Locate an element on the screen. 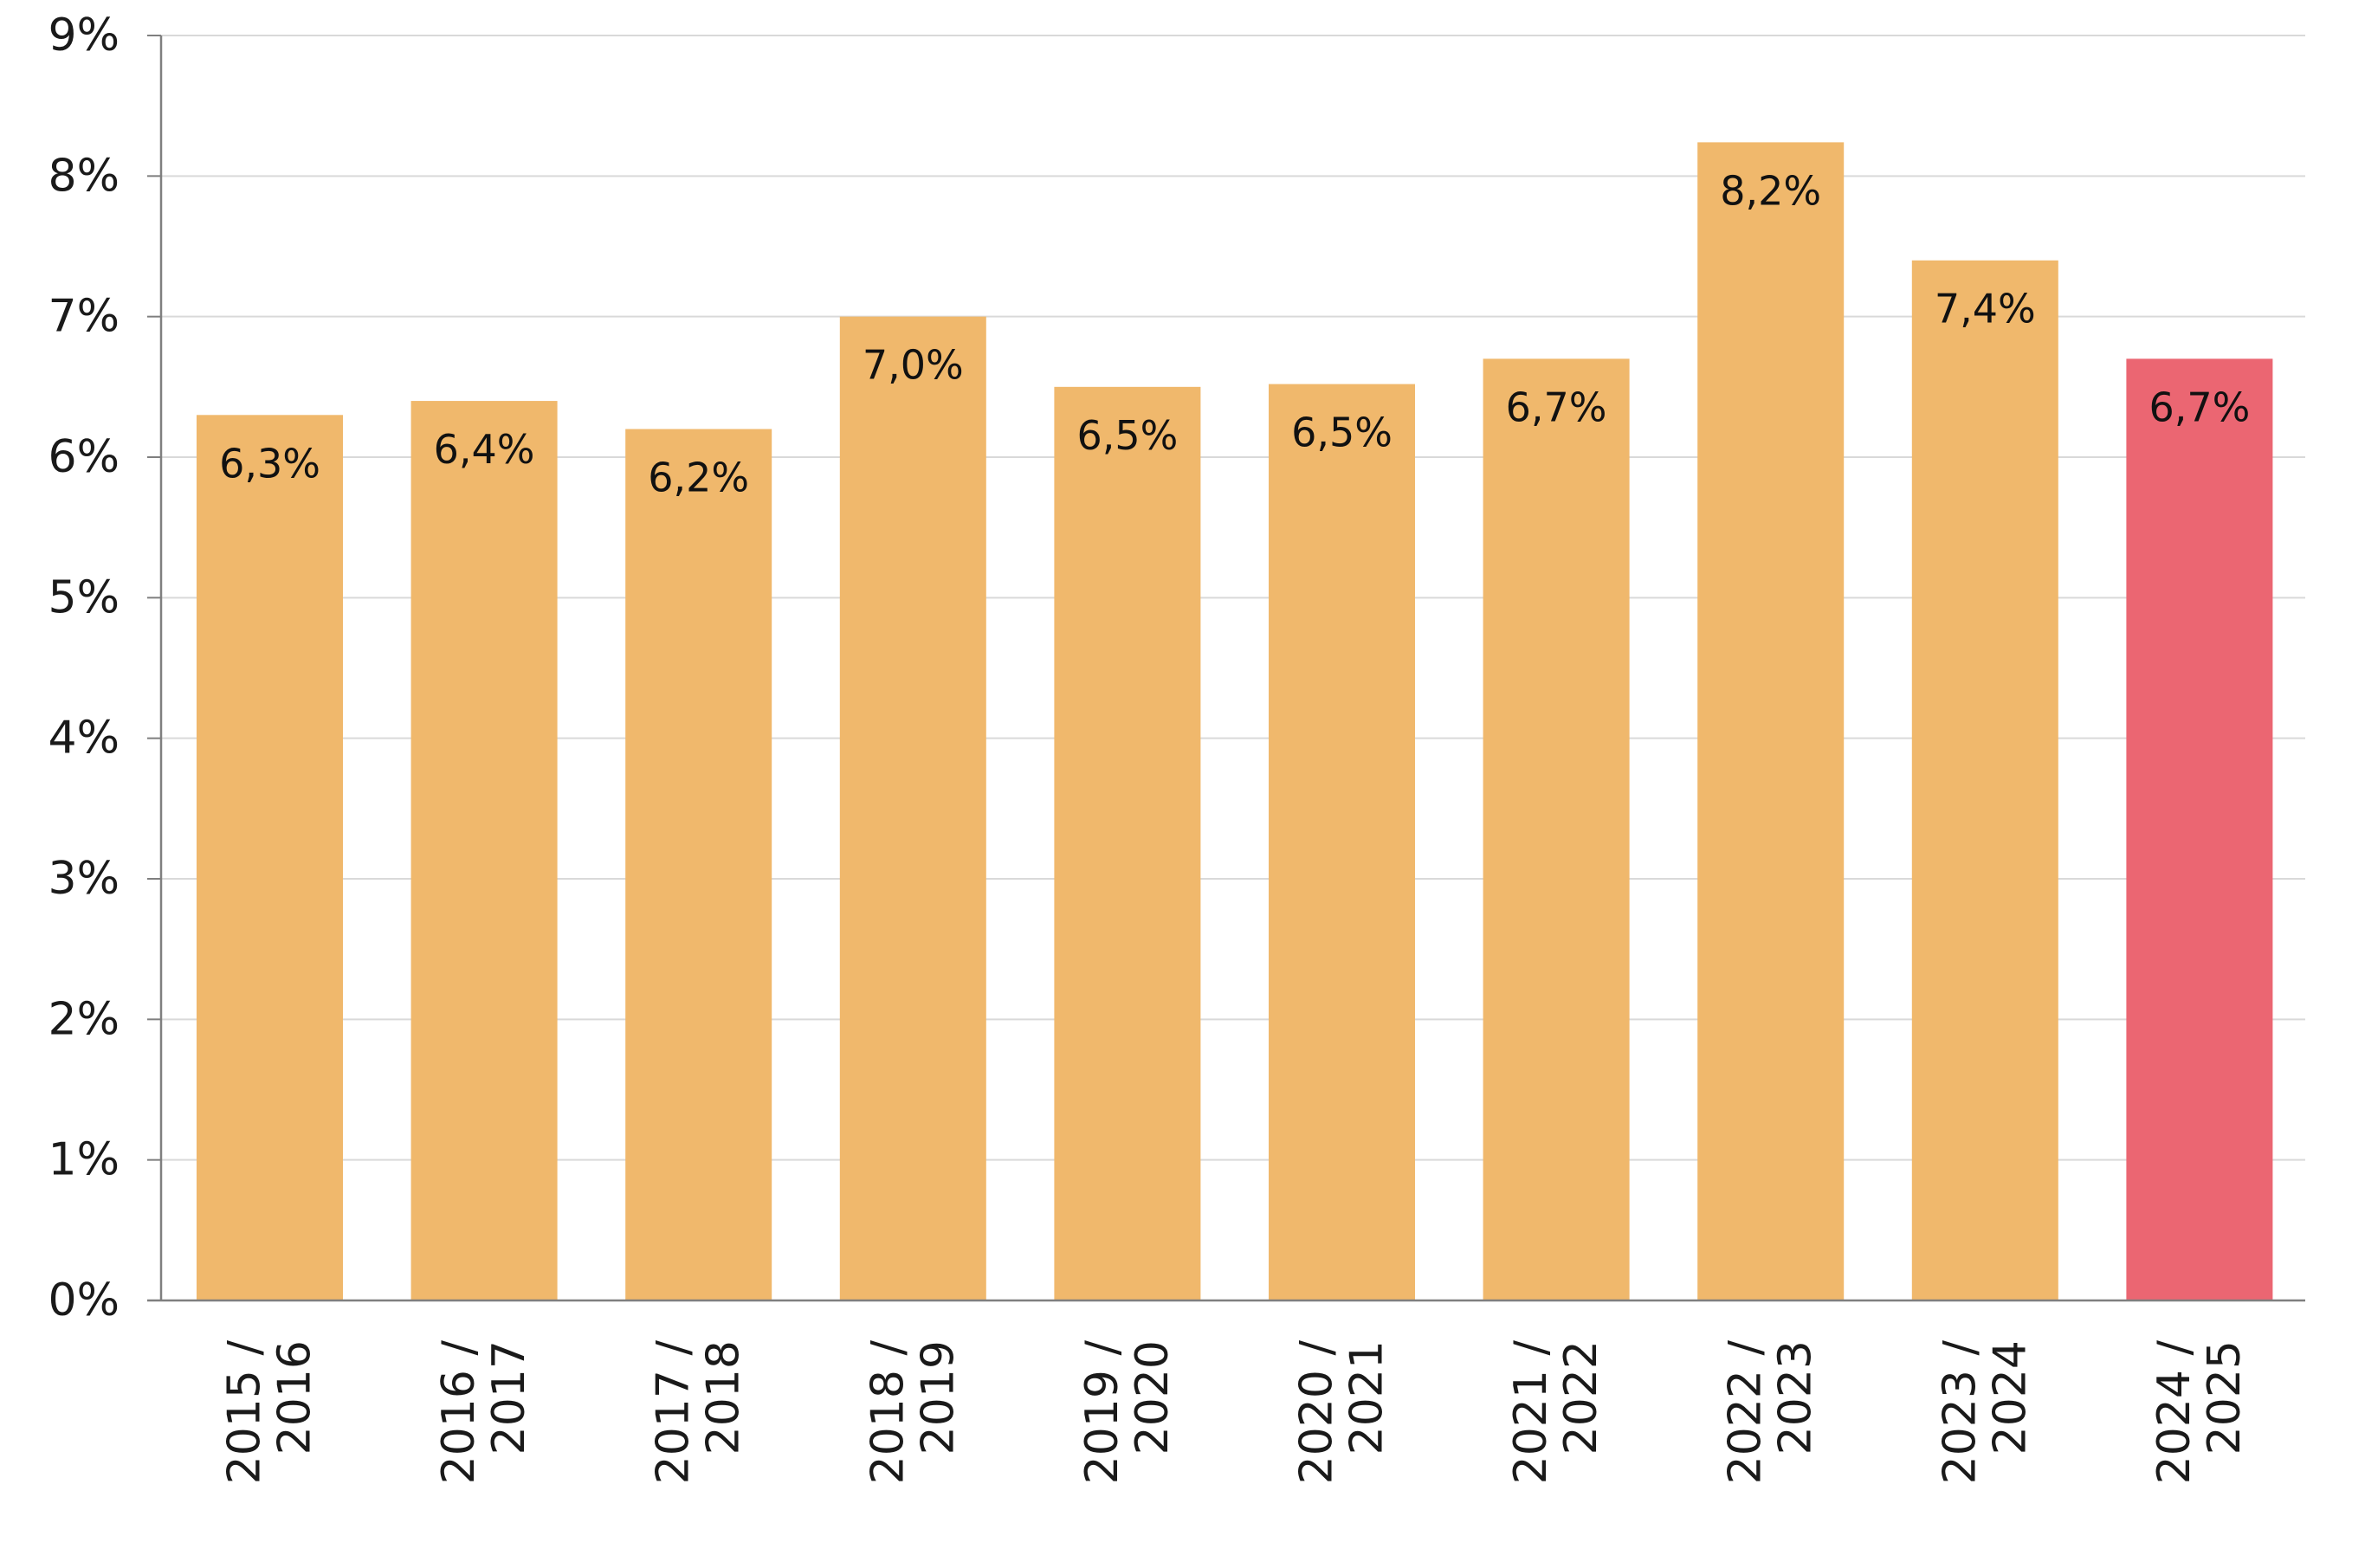  x-tick-label-line: 2017 is located at coordinates (509, 1397).